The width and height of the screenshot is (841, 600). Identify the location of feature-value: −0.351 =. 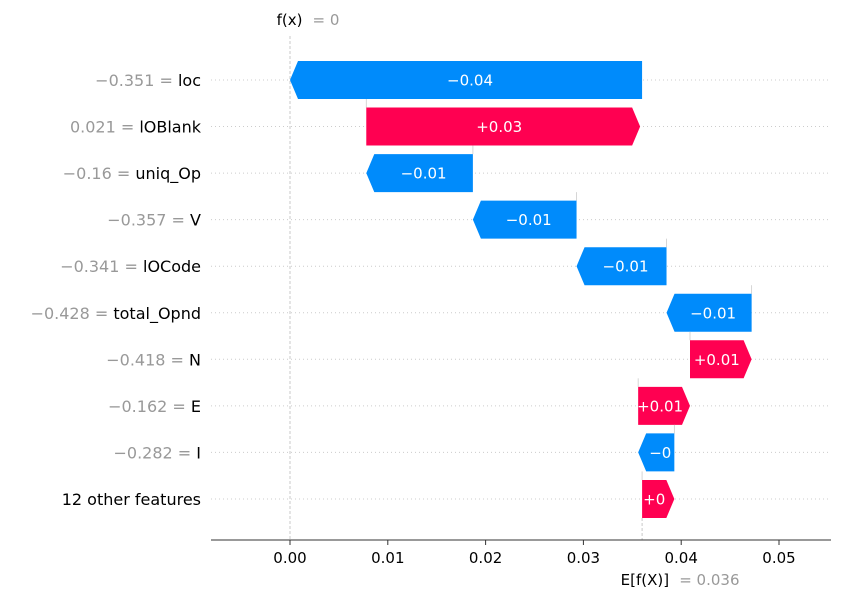
(136, 80).